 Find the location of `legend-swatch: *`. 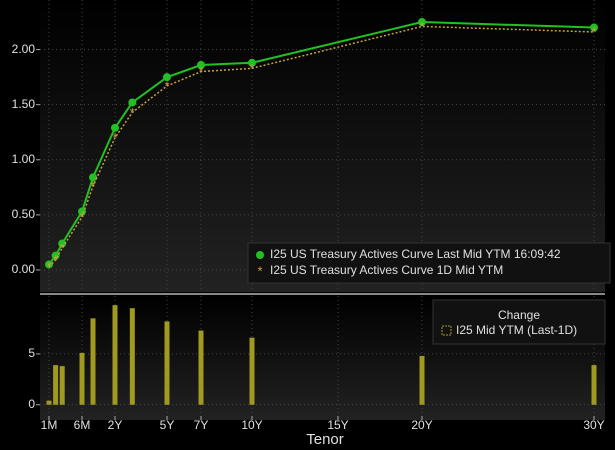

legend-swatch: * is located at coordinates (259, 270).